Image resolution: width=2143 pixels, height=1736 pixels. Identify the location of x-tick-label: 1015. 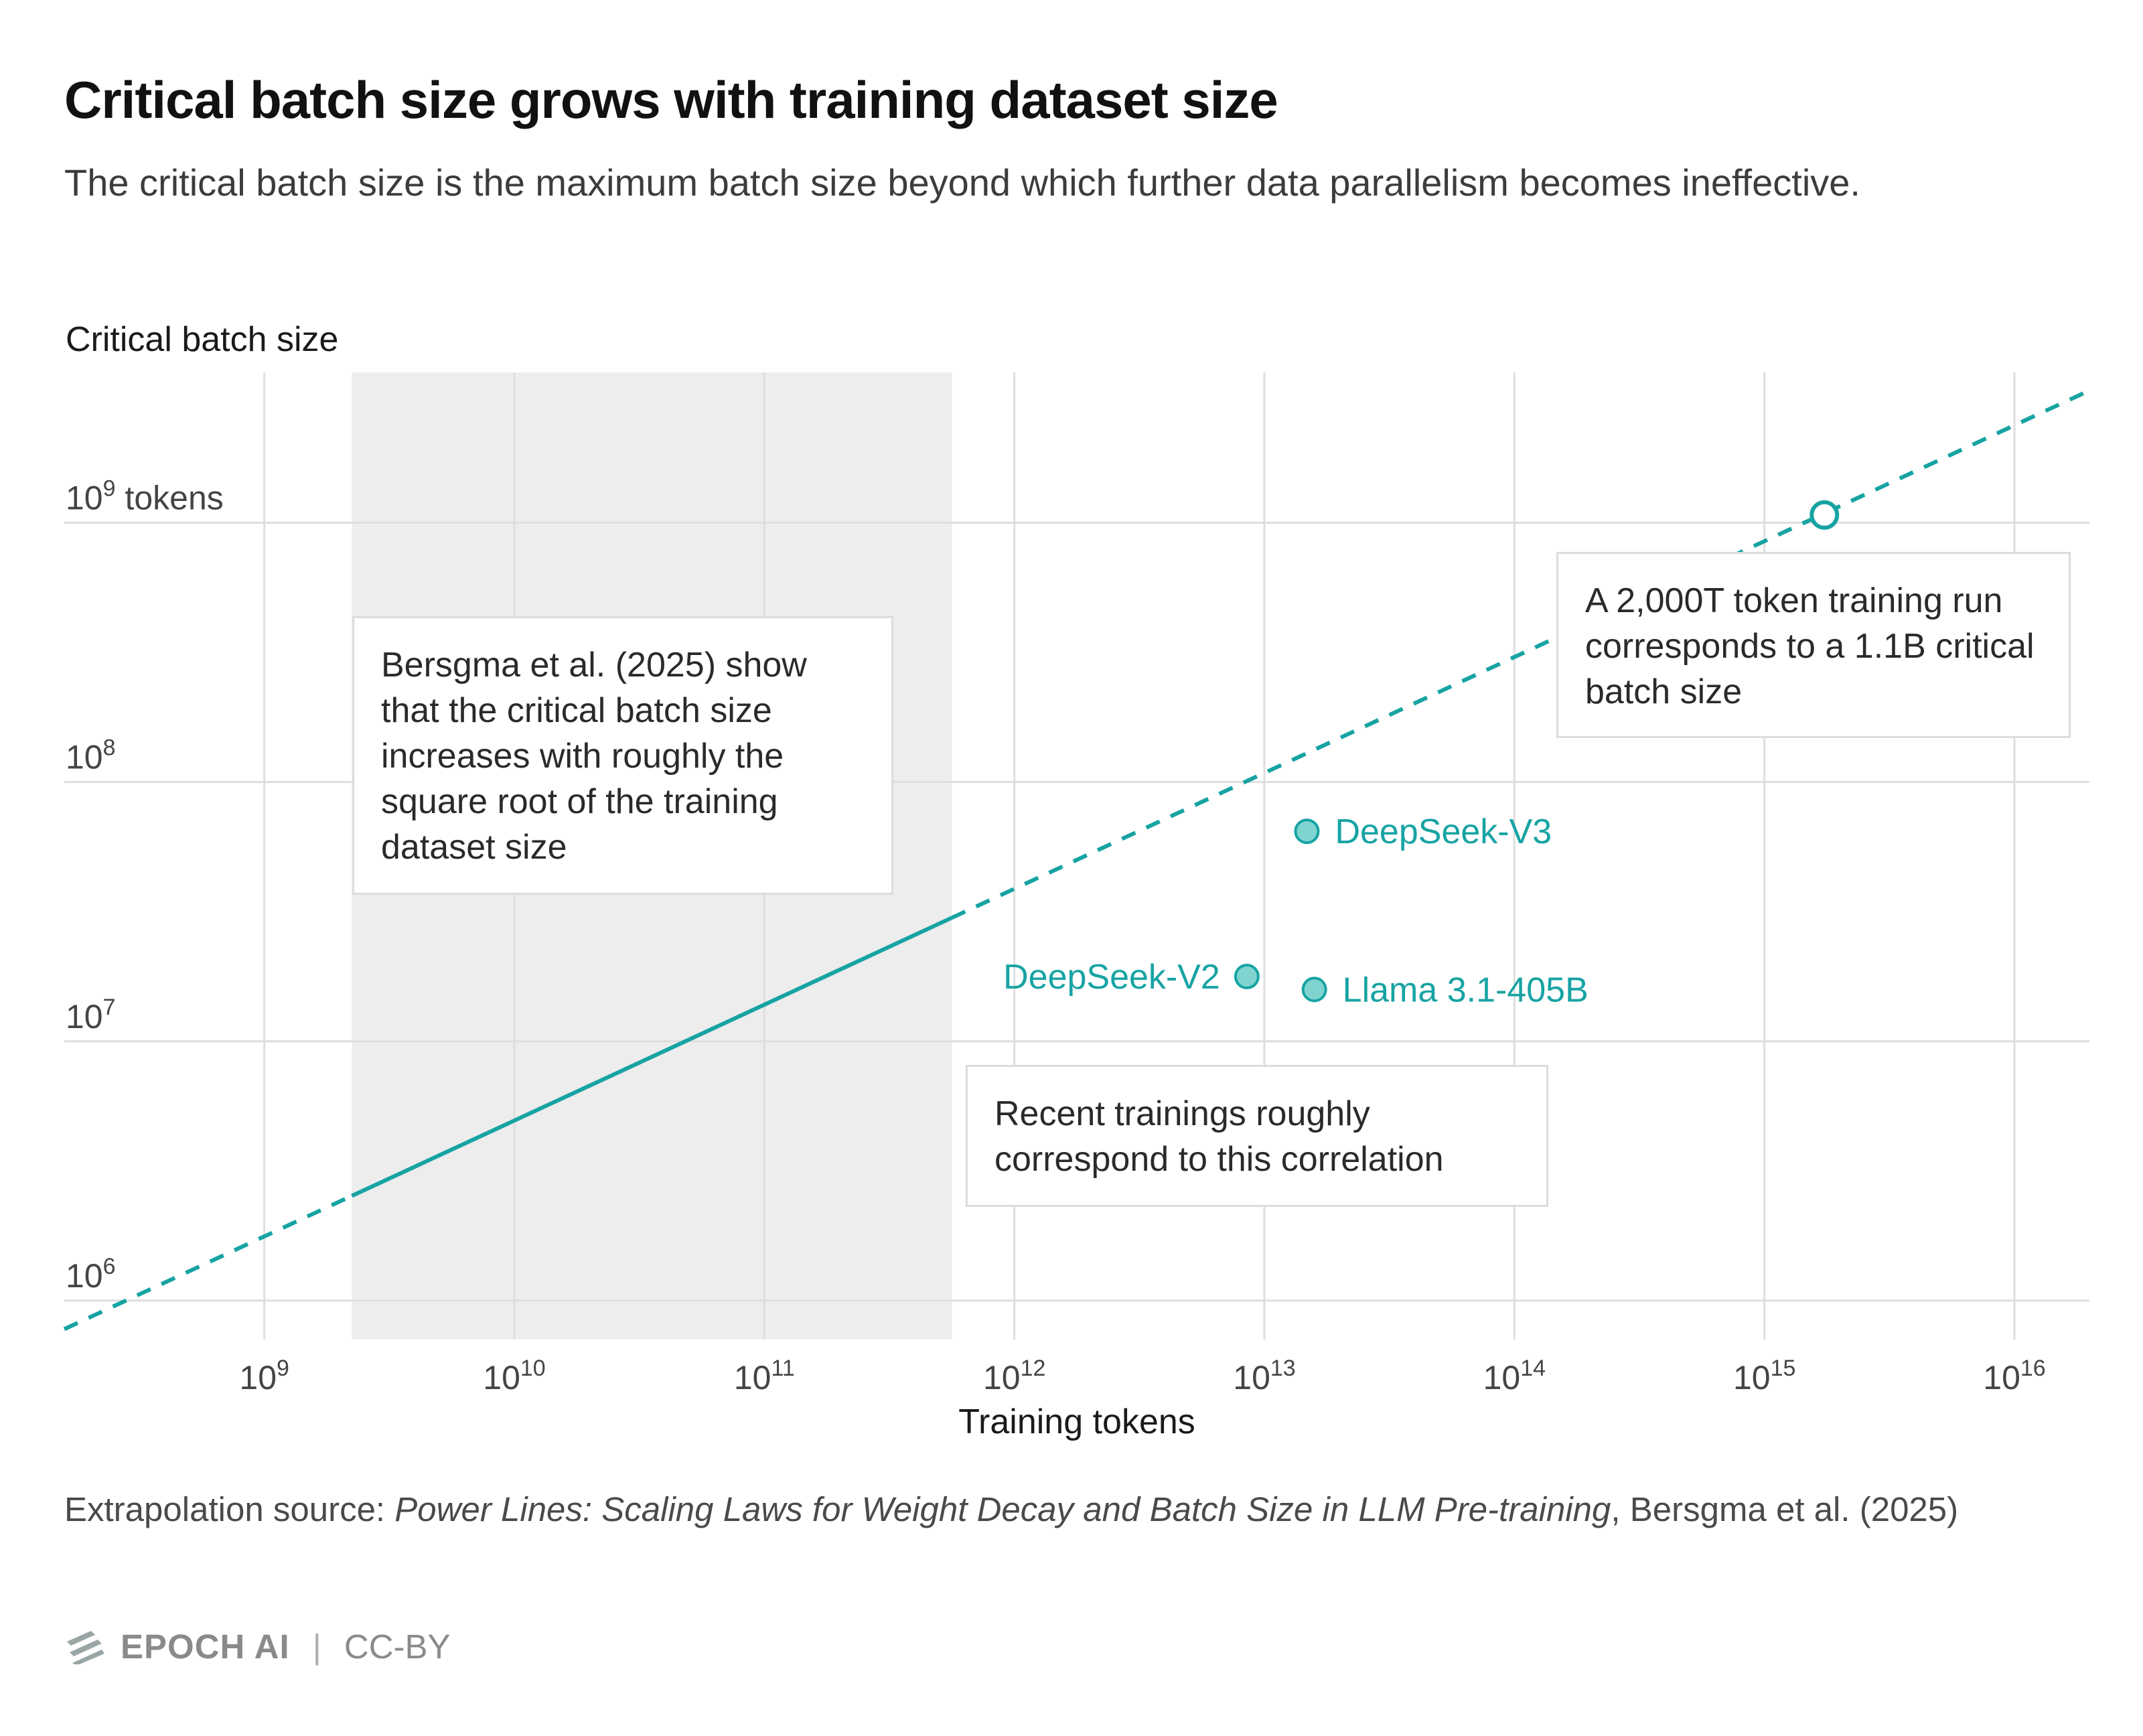
(1764, 1376).